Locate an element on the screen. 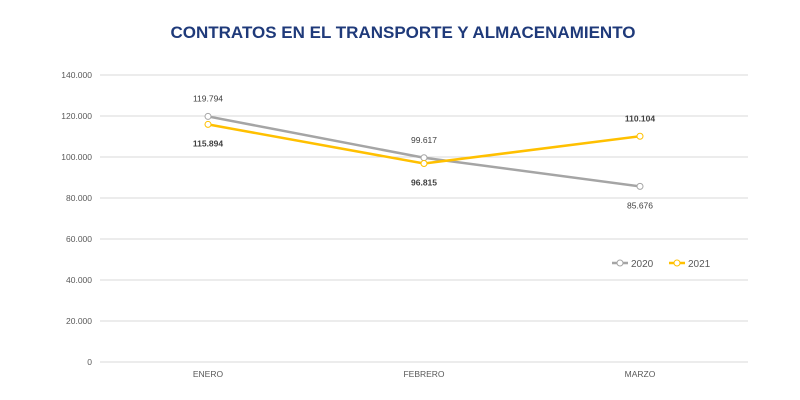  x-category-label: ENERO is located at coordinates (208, 374).